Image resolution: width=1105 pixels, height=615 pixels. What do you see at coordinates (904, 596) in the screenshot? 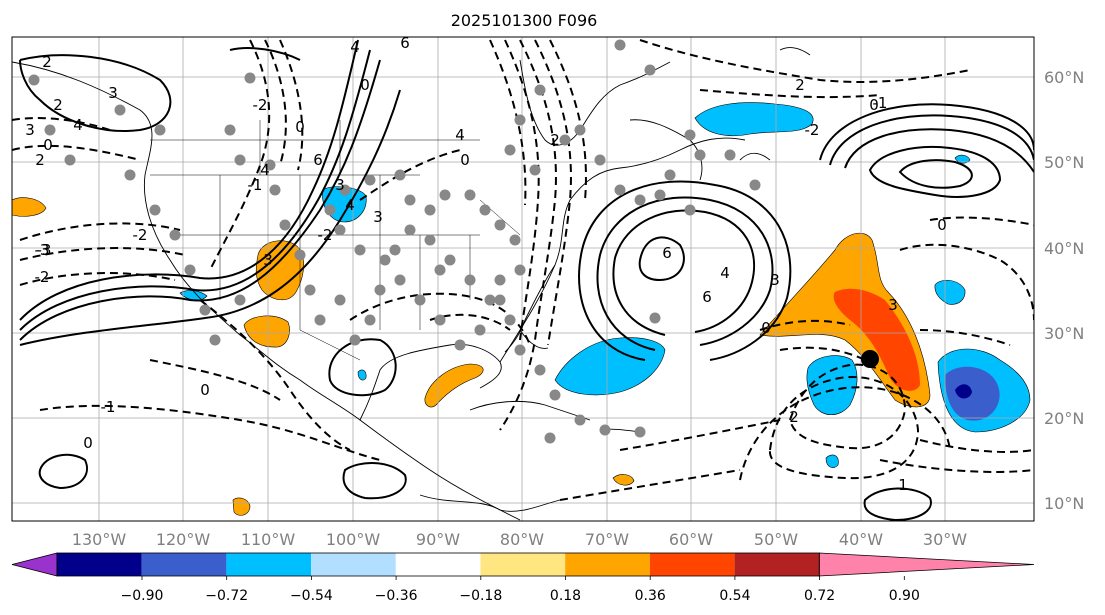
I see `colorbar-tick-label: 0.90` at bounding box center [904, 596].